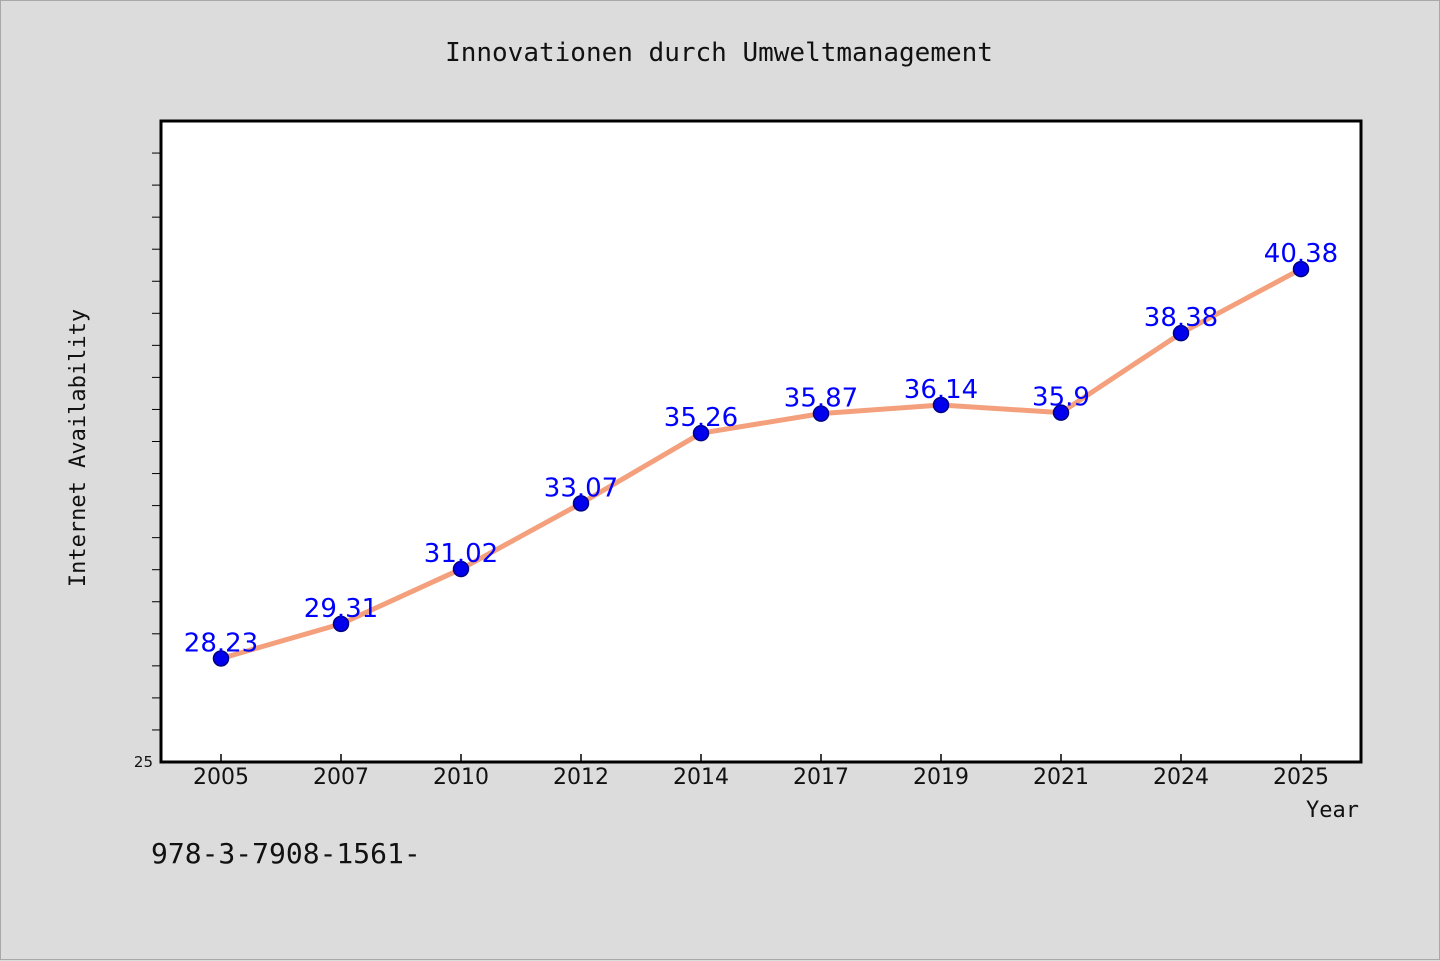 This screenshot has width=1440, height=961. I want to click on y-axis-ticks: 25, so click(147, 461).